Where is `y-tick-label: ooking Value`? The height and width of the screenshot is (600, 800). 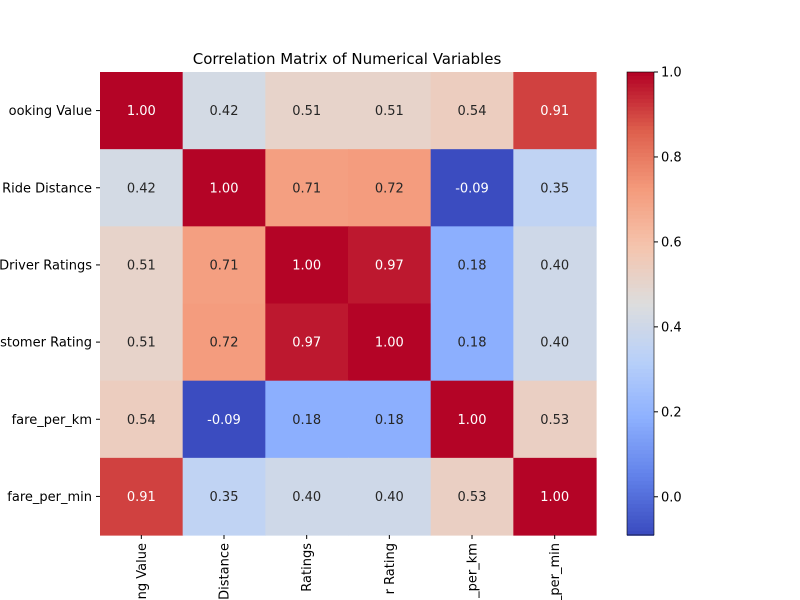 y-tick-label: ooking Value is located at coordinates (50, 111).